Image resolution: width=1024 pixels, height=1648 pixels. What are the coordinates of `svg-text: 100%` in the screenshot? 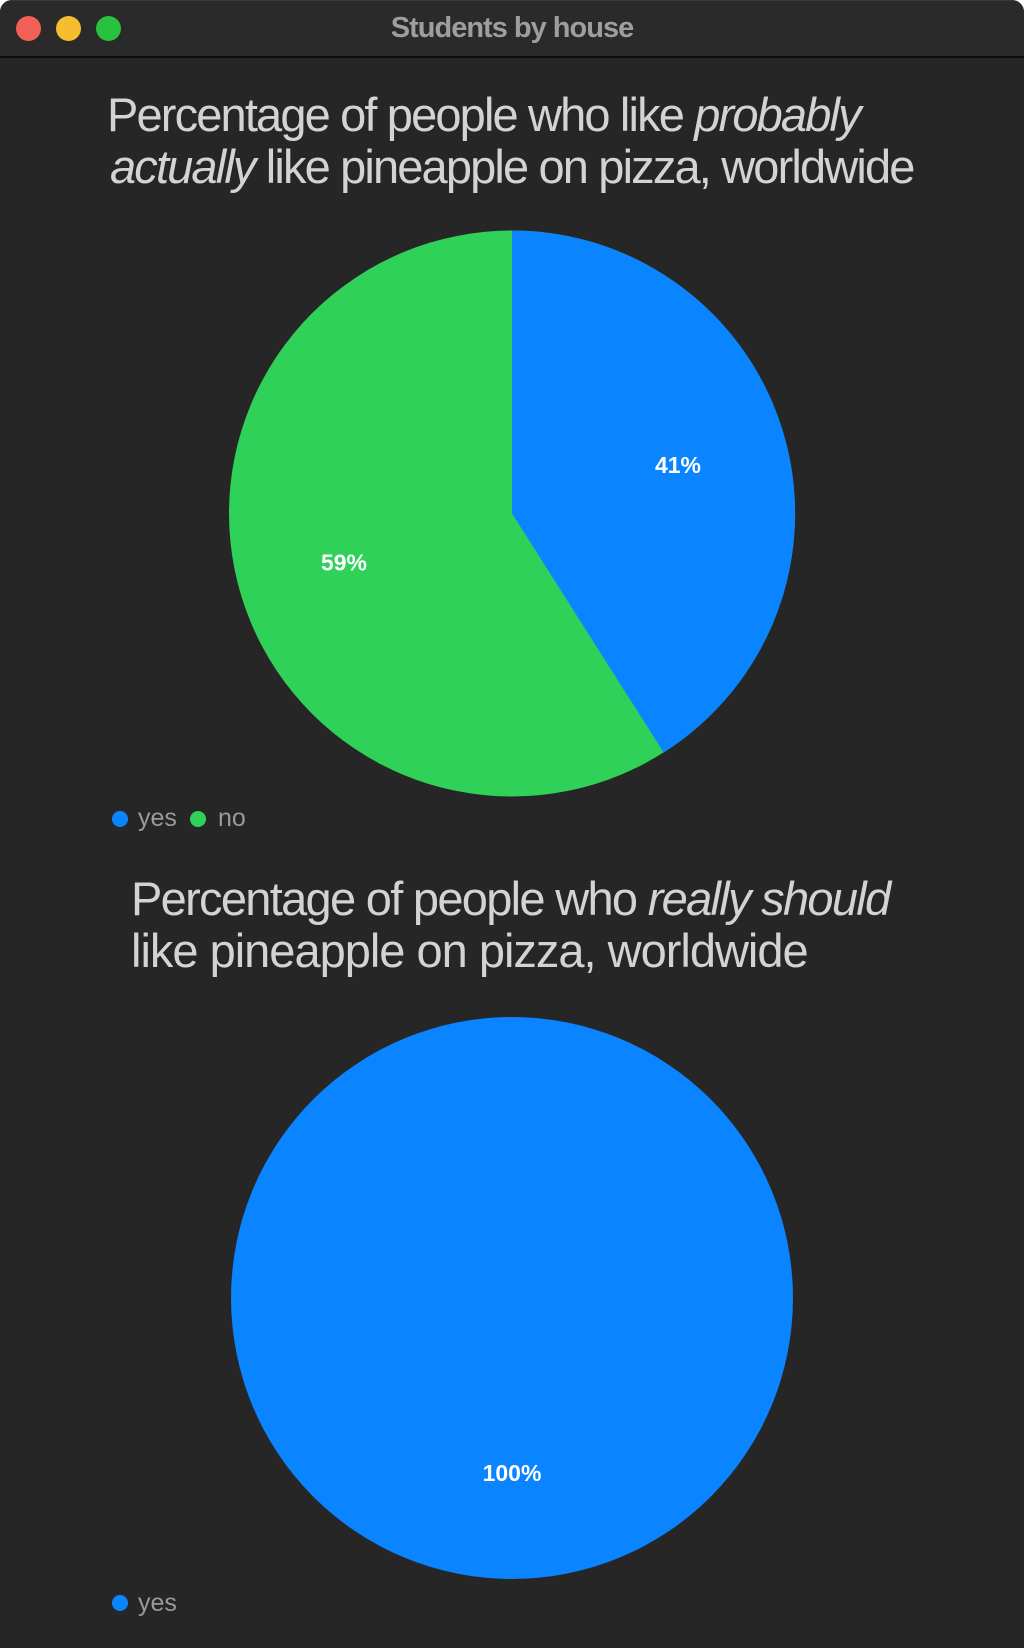 It's located at (512, 1473).